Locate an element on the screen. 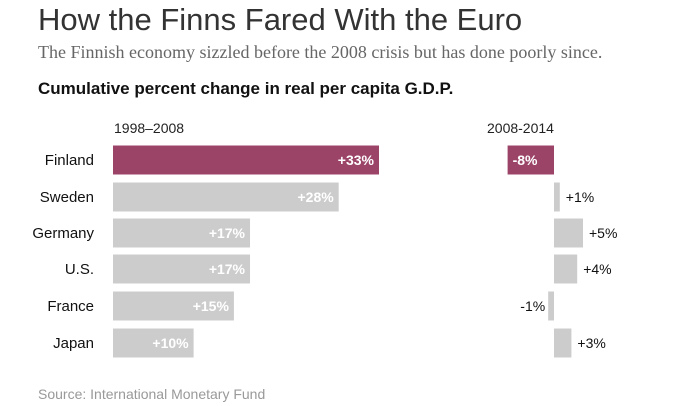 This screenshot has height=406, width=700. bar-2008-2014-germany is located at coordinates (568, 233).